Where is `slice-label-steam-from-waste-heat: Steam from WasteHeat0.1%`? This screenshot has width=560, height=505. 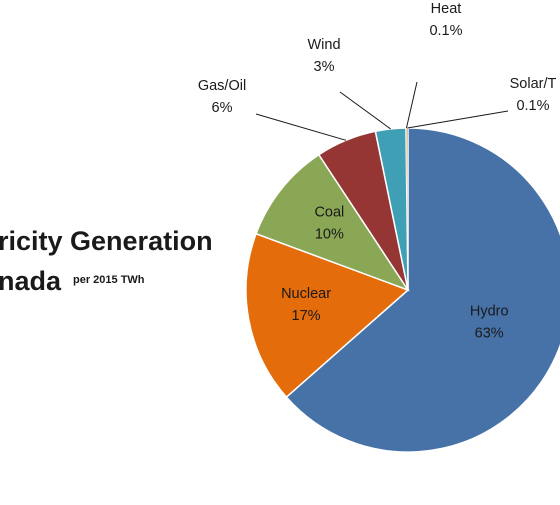 slice-label-steam-from-waste-heat: Steam from WasteHeat0.1% is located at coordinates (446, 19).